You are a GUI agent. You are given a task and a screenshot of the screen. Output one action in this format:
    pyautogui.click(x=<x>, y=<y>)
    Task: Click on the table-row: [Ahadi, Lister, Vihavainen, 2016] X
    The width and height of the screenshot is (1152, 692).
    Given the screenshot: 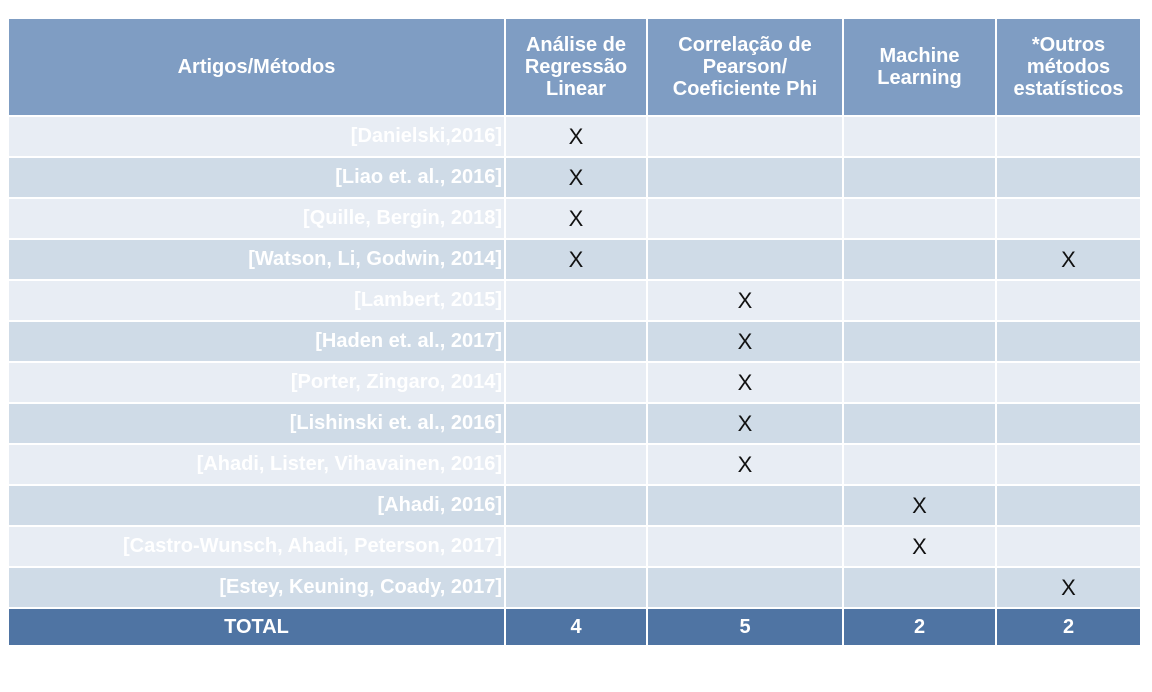 What is the action you would take?
    pyautogui.click(x=574, y=464)
    